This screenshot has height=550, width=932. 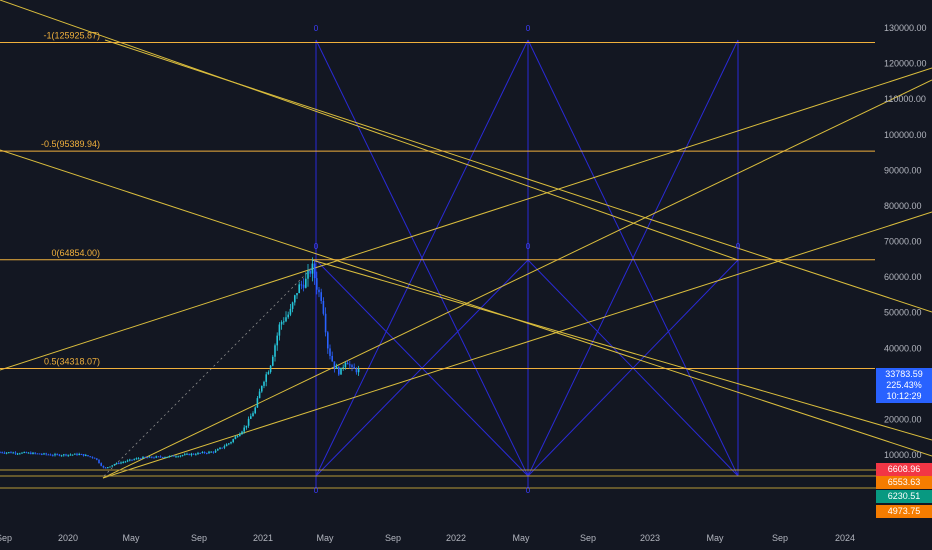 What do you see at coordinates (588, 538) in the screenshot?
I see `time-tick-label: Sep` at bounding box center [588, 538].